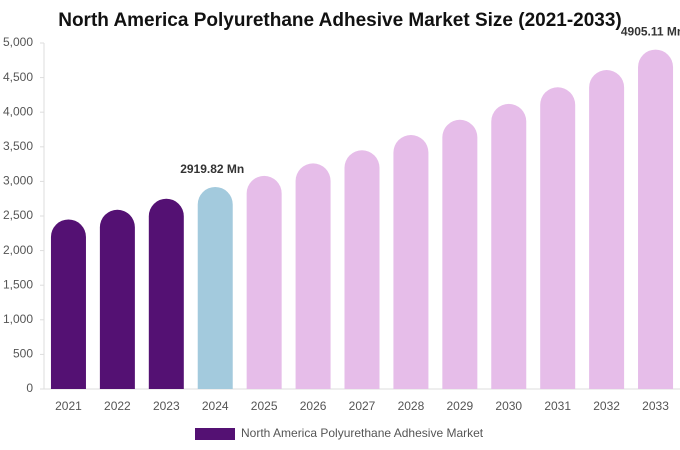 The image size is (680, 450). Describe the element at coordinates (117, 406) in the screenshot. I see `x-tick-label: 2022` at that location.